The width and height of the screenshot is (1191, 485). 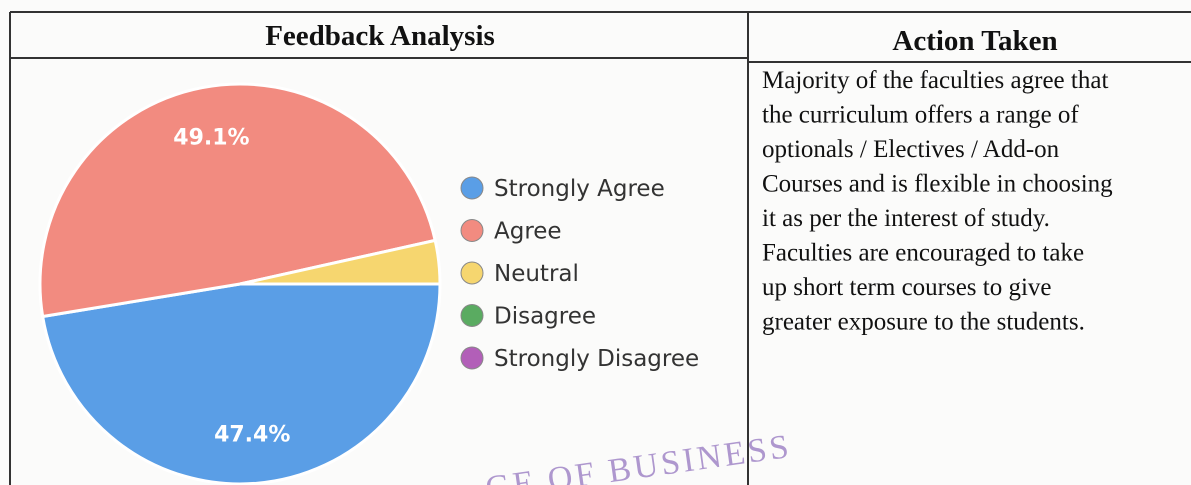 What do you see at coordinates (545, 317) in the screenshot?
I see `legend-label: Disagree` at bounding box center [545, 317].